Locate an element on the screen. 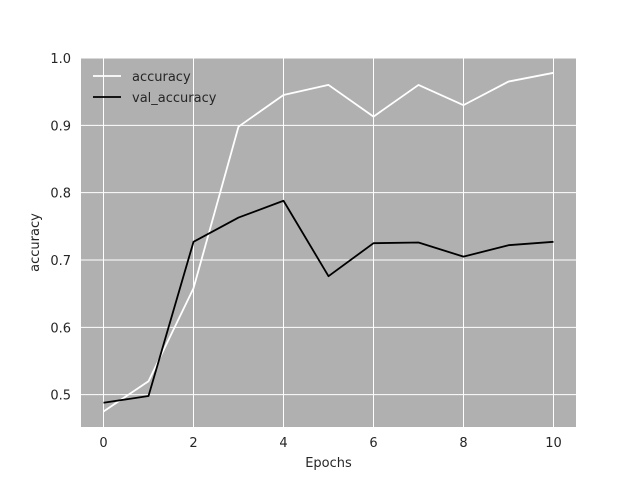 The width and height of the screenshot is (640, 480). x-tick-label: 6 is located at coordinates (373, 443).